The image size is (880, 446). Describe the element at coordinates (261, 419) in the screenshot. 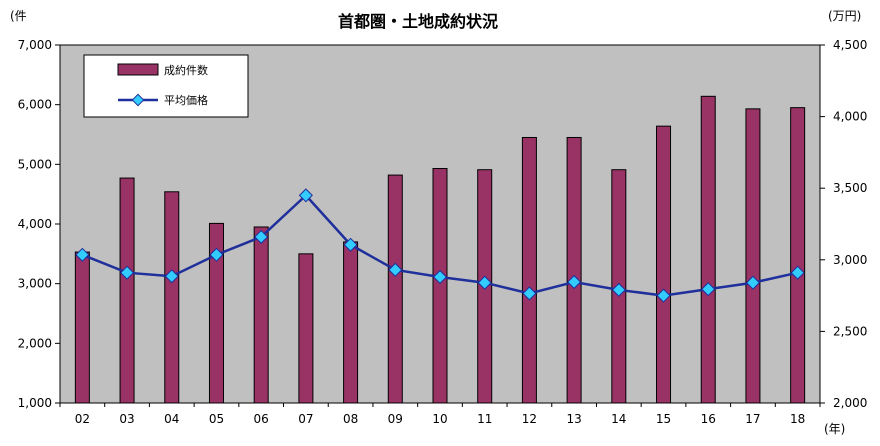

I see `x-axis-tick-label: 06` at that location.